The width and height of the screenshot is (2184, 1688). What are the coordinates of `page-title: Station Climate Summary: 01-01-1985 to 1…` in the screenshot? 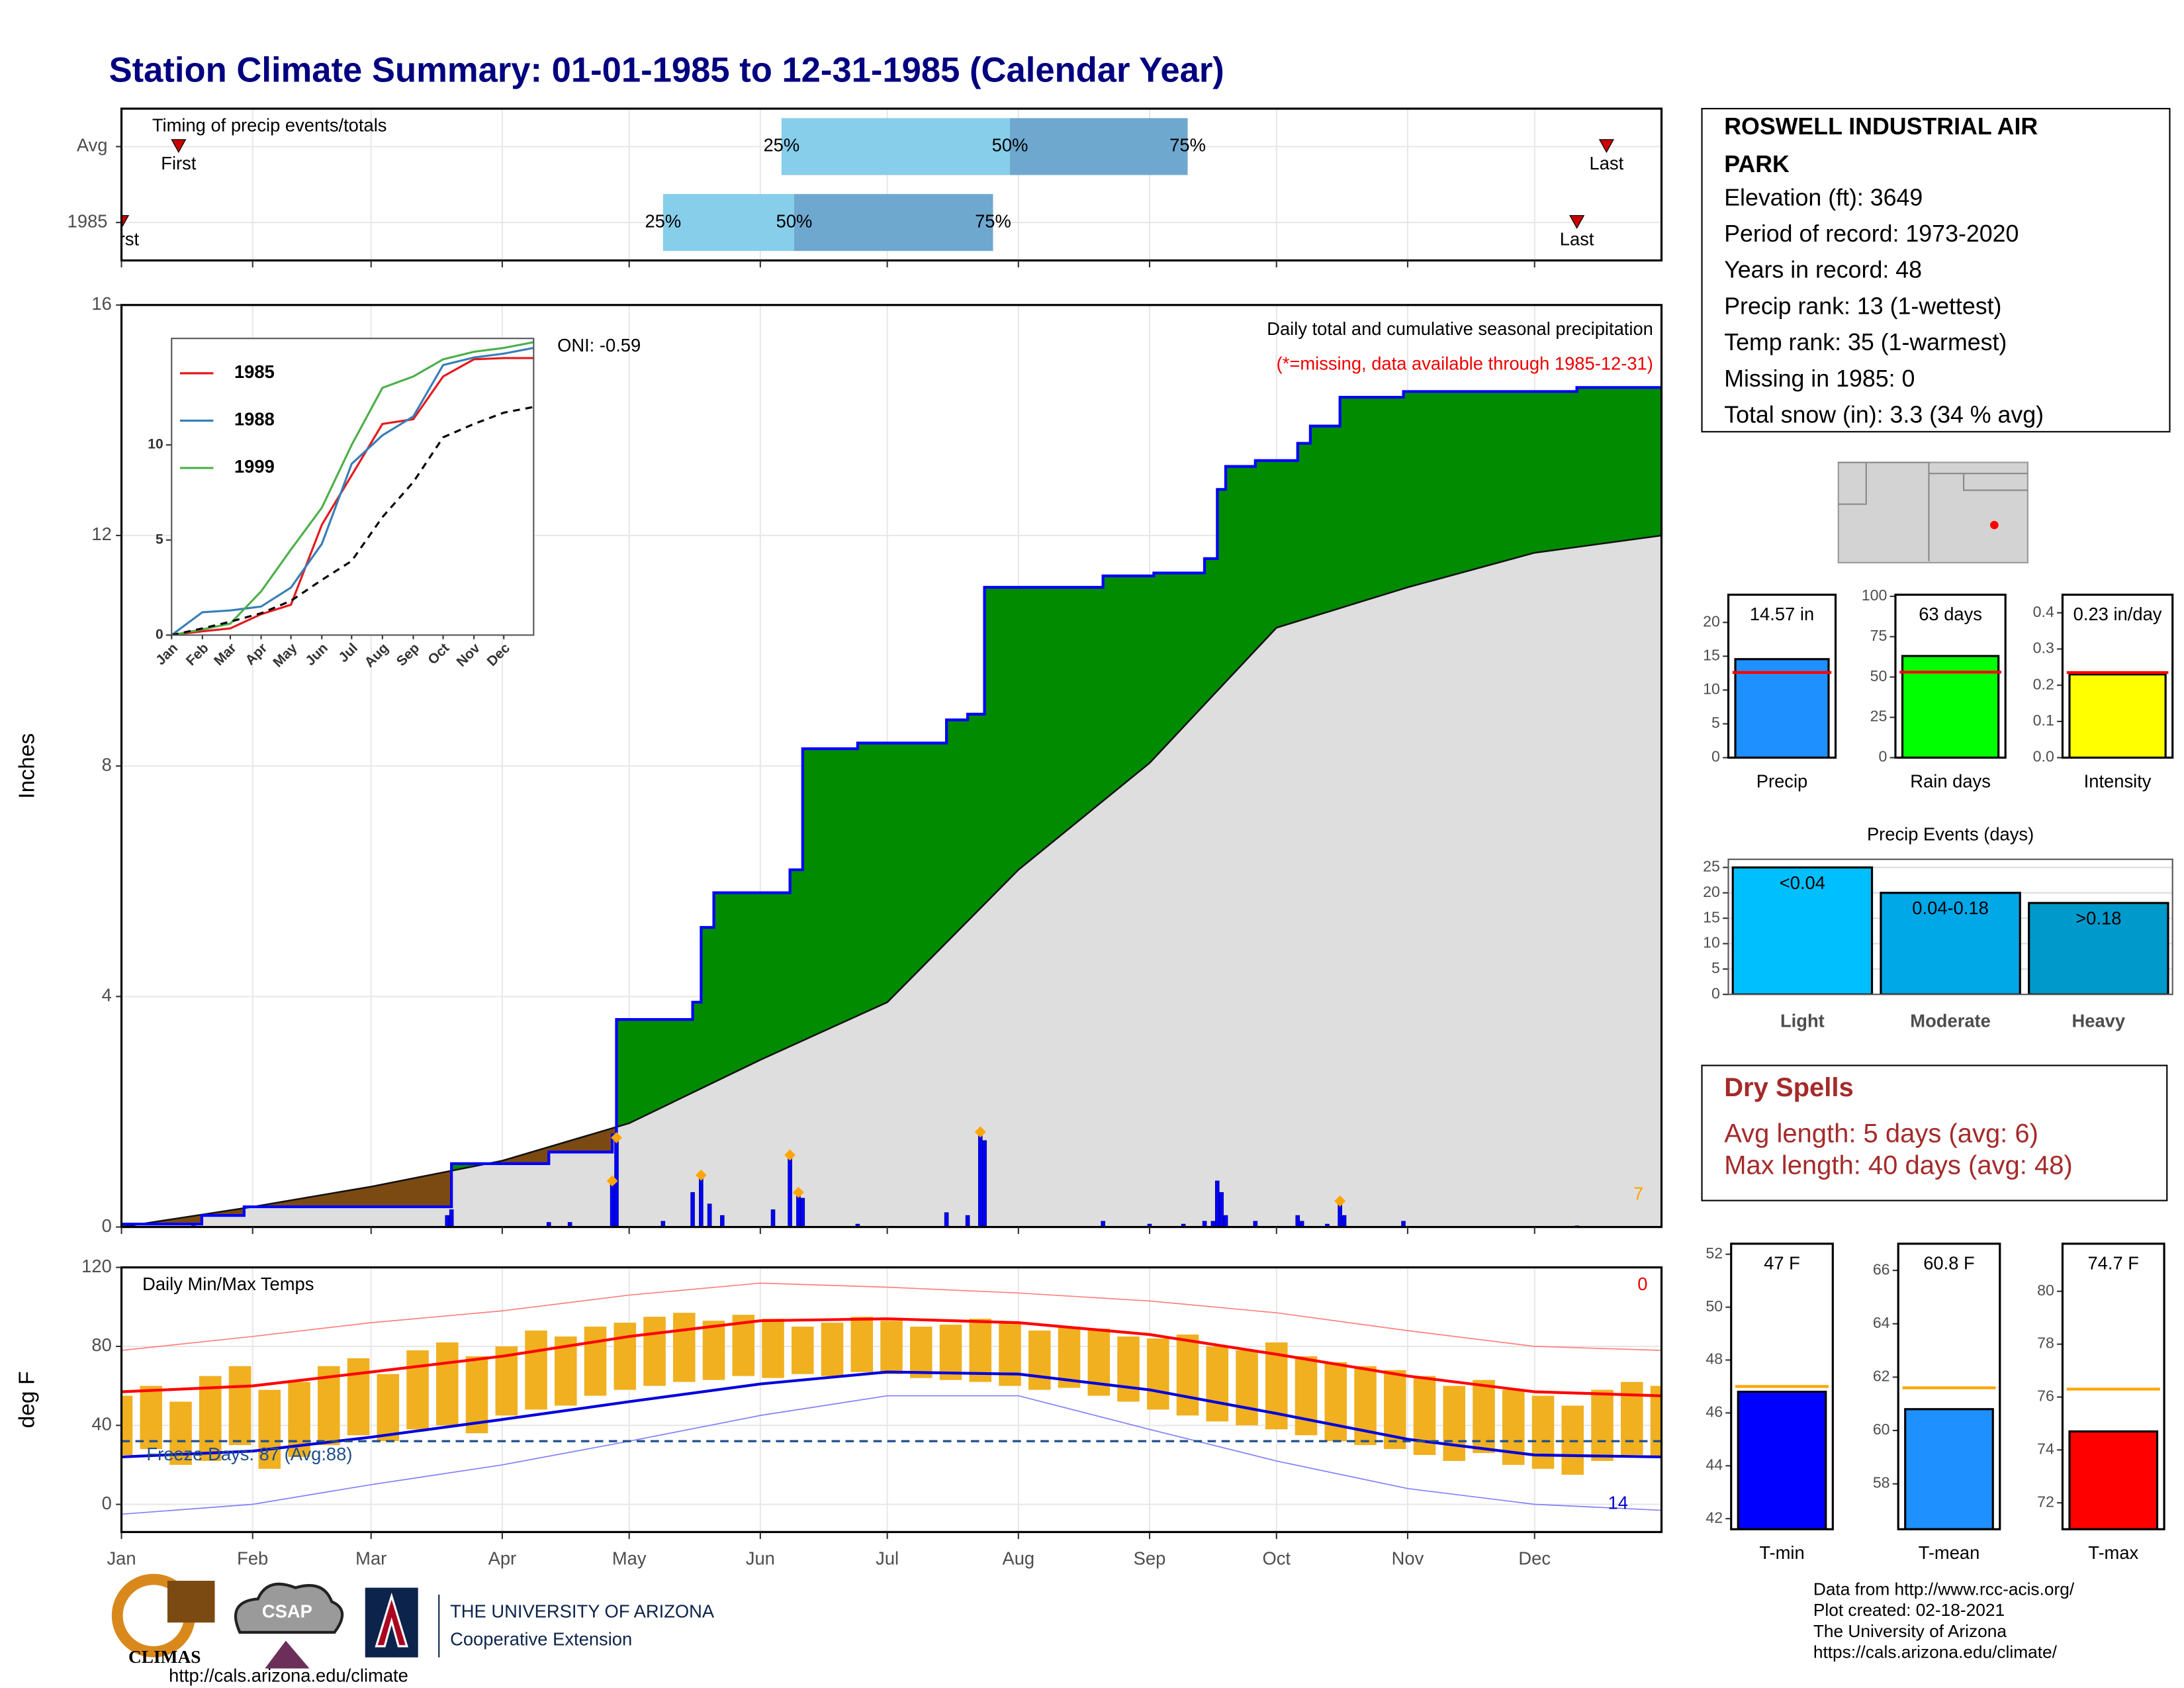 It's located at (666, 69).